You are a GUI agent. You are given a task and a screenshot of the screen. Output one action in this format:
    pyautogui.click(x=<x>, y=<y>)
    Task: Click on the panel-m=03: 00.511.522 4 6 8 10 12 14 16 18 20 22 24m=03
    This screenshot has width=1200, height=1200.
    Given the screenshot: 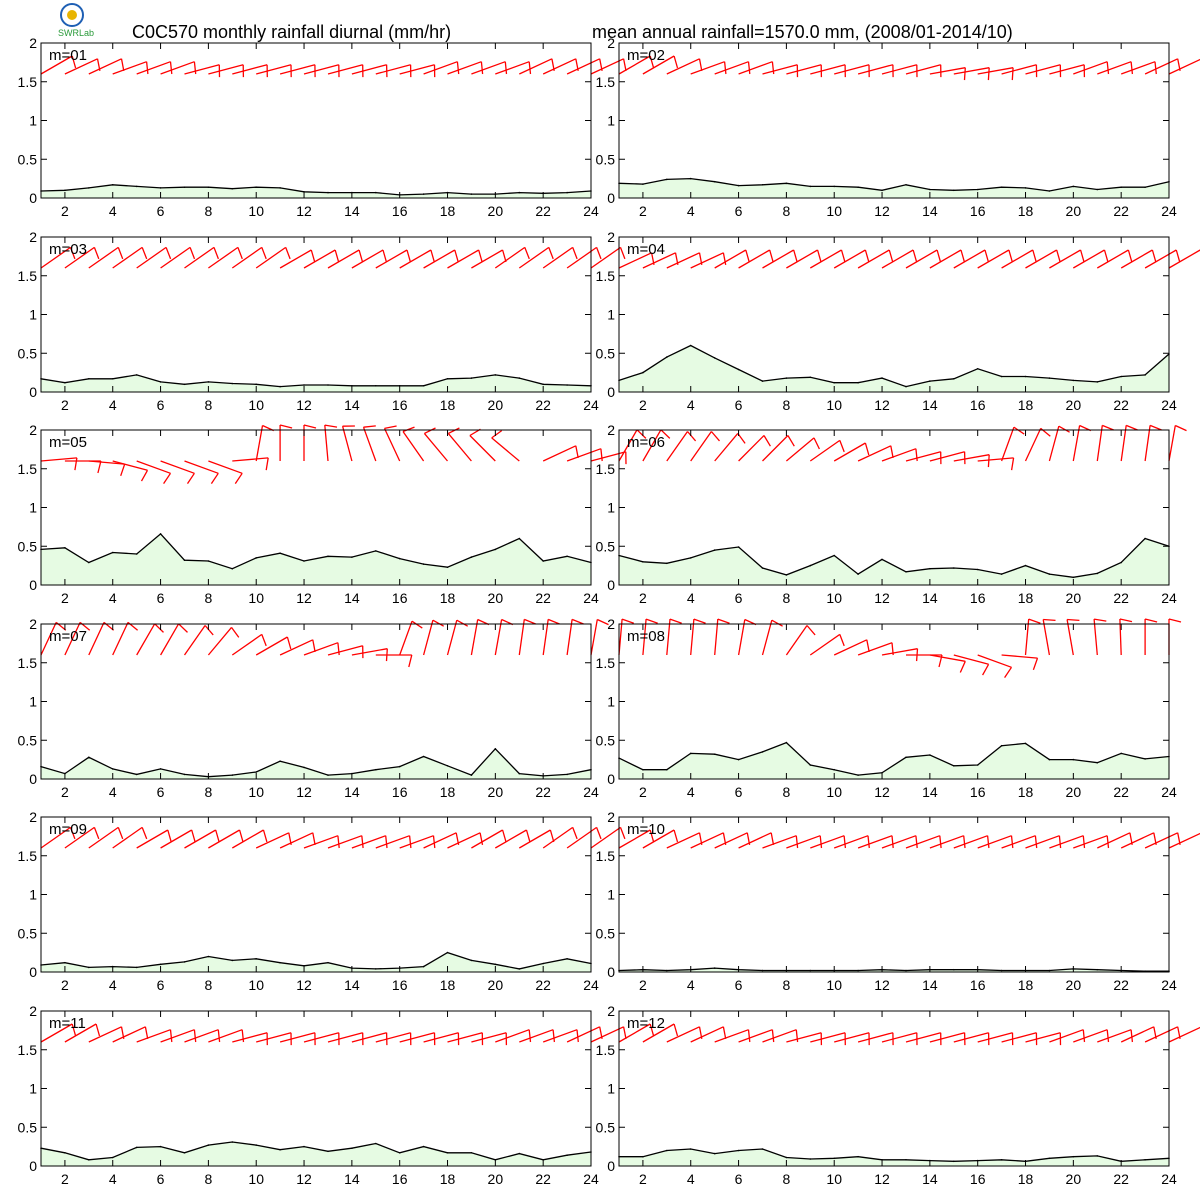 What is the action you would take?
    pyautogui.click(x=322, y=321)
    